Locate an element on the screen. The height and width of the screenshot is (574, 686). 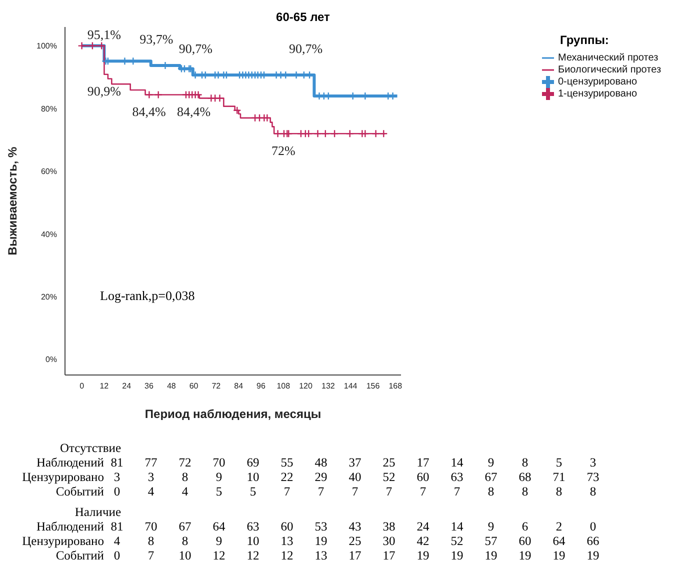
y-tick-label: 20% is located at coordinates (48, 297).